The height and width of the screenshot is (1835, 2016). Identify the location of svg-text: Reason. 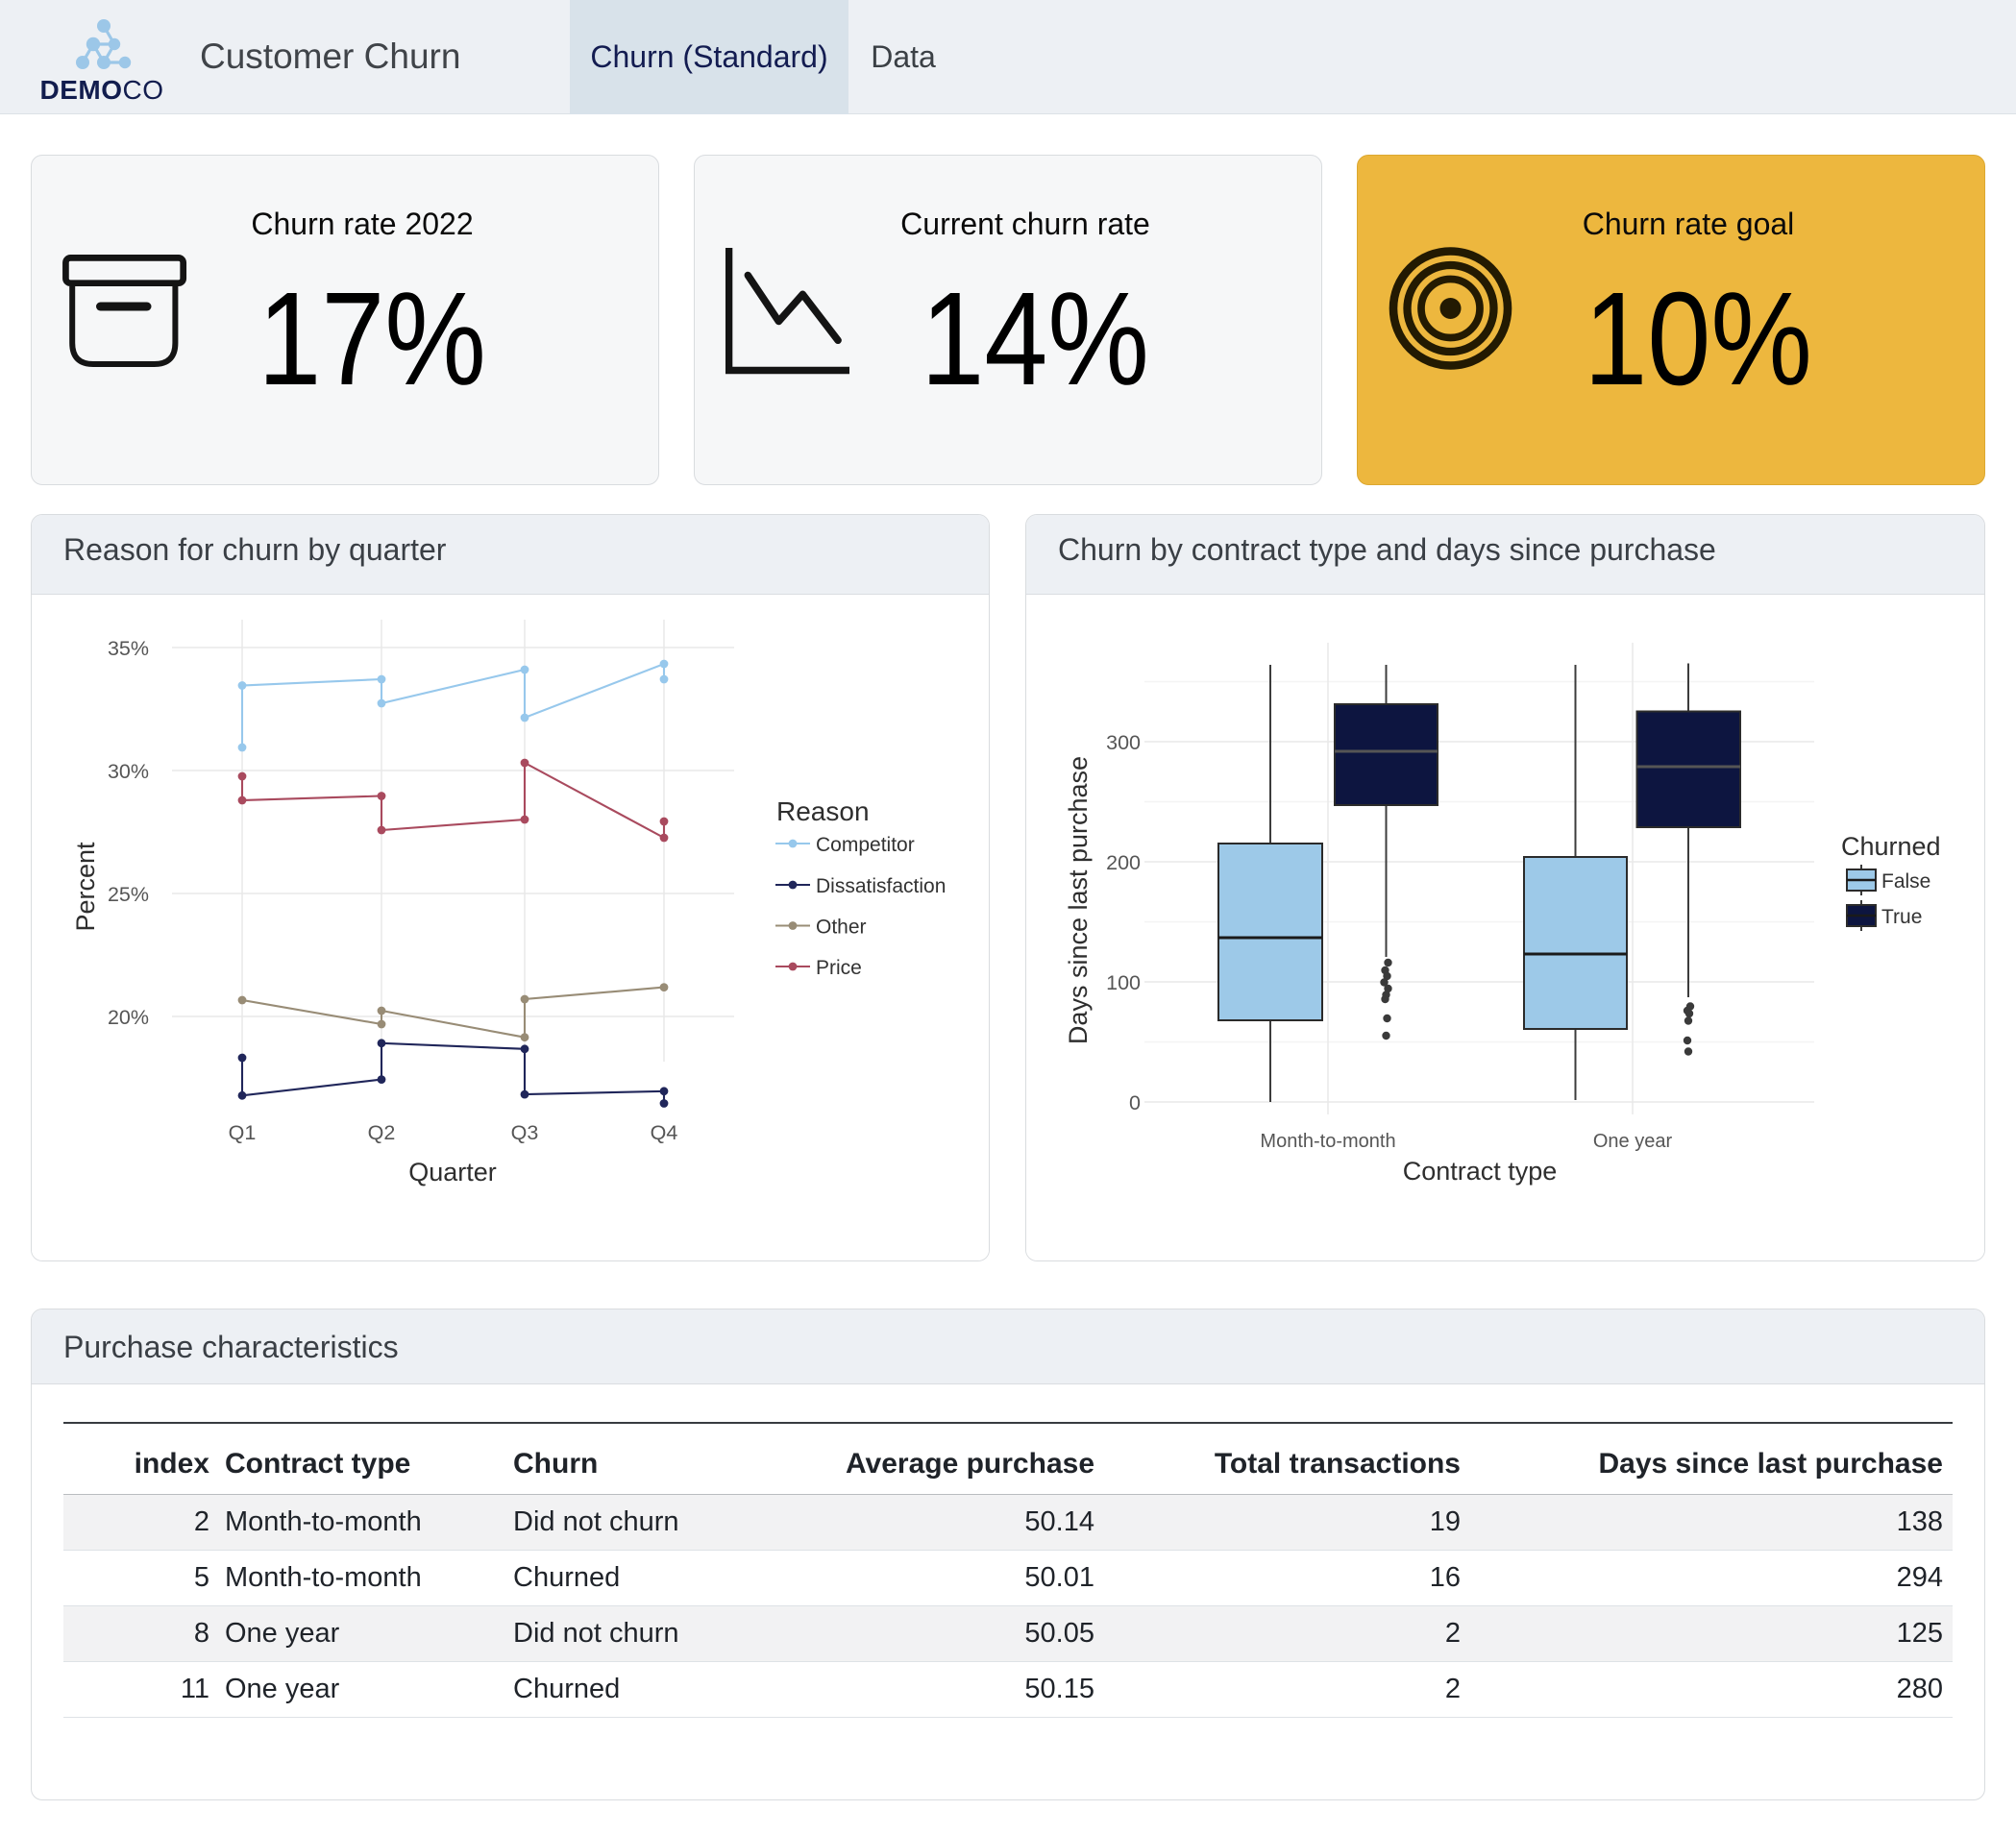
(823, 811).